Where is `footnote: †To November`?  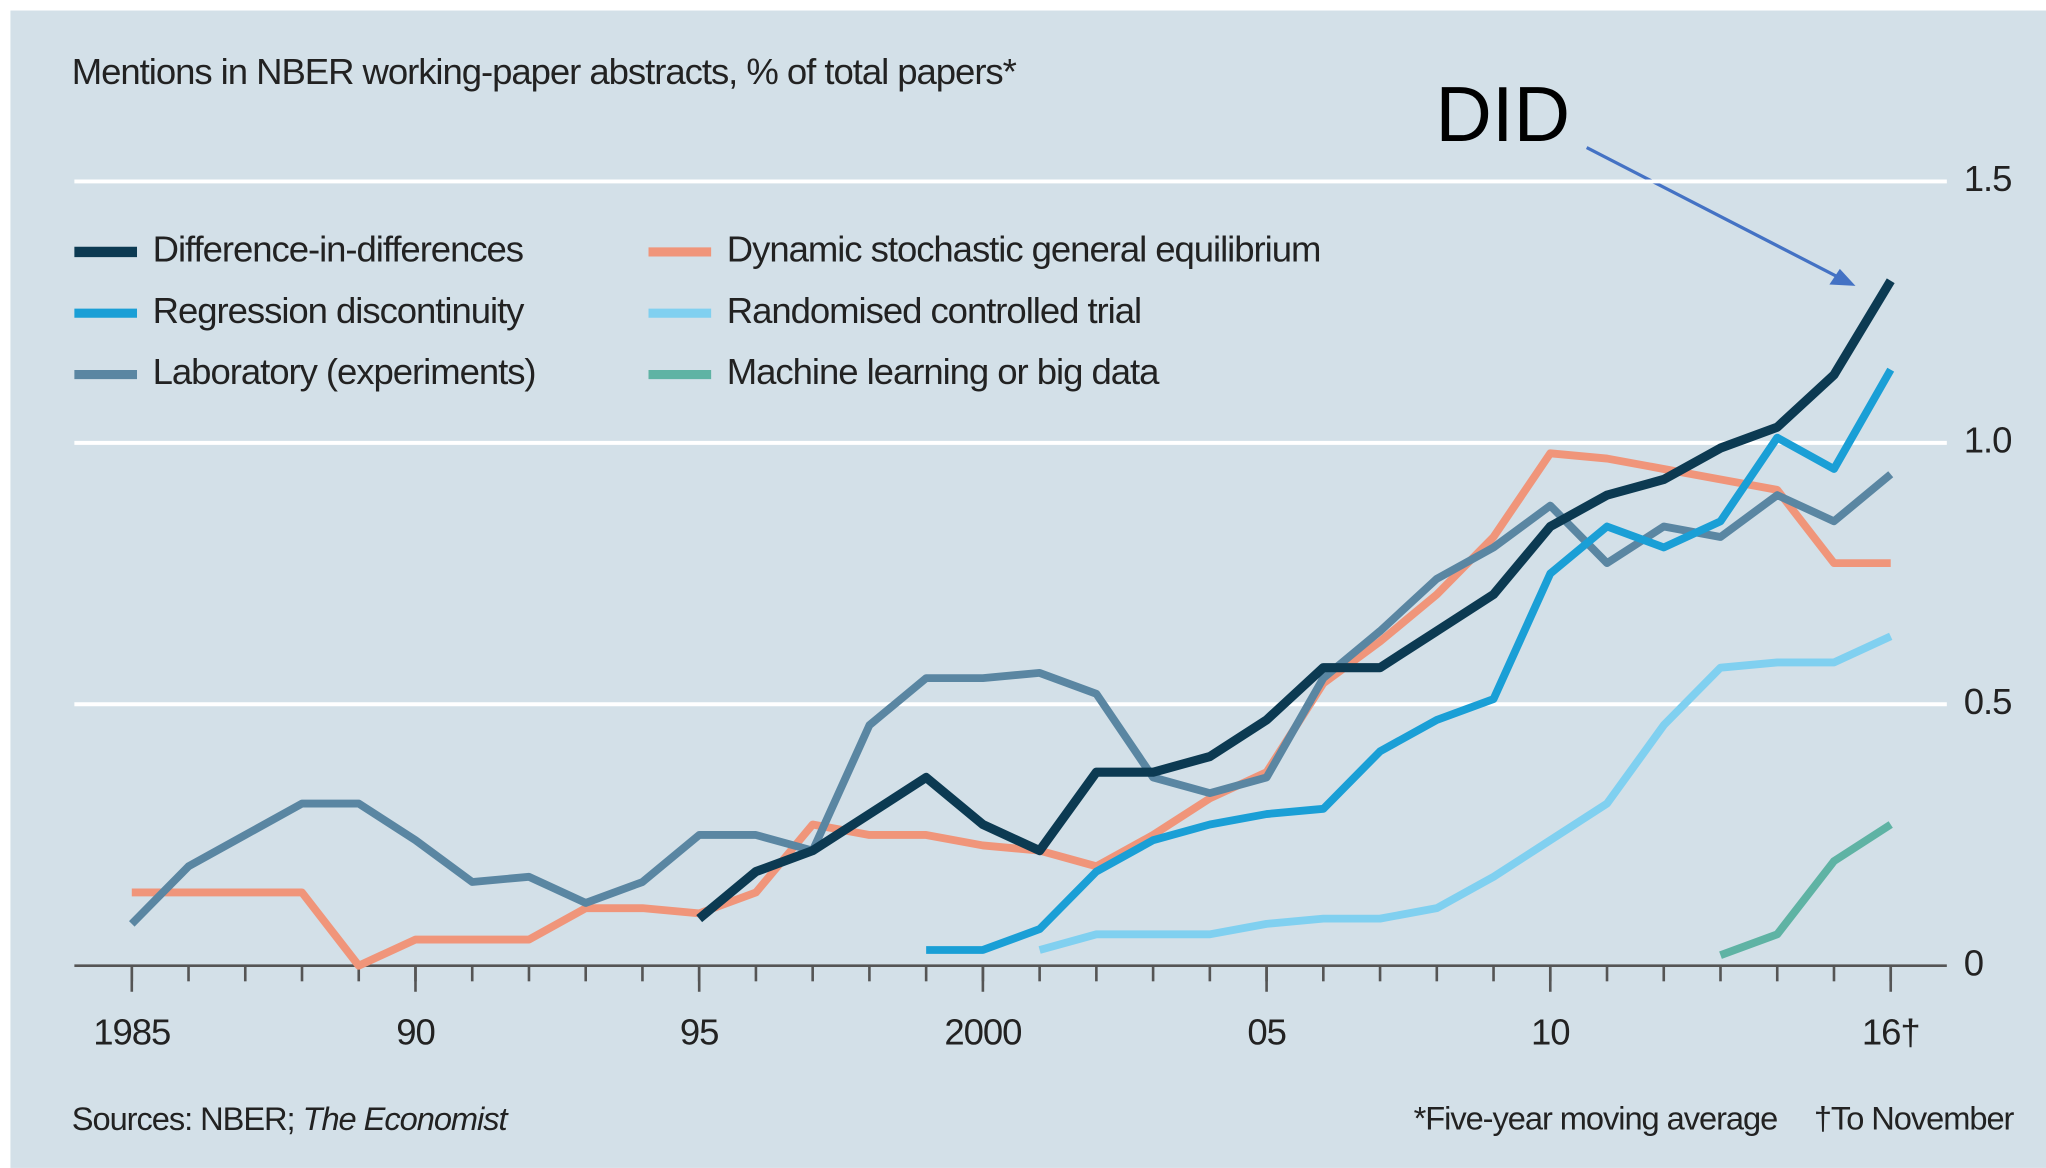 footnote: †To November is located at coordinates (1914, 1118).